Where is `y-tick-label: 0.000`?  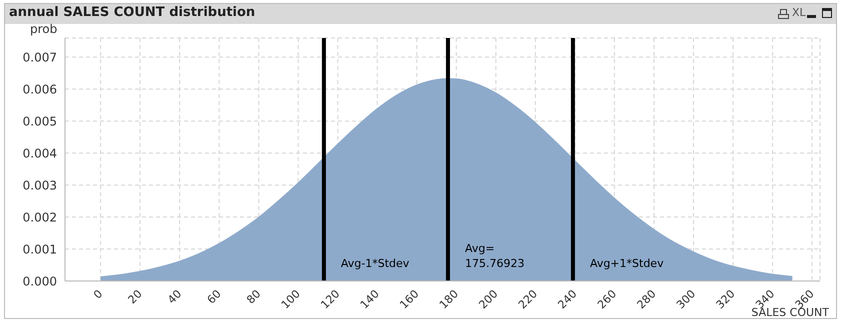
y-tick-label: 0.000 is located at coordinates (39, 281).